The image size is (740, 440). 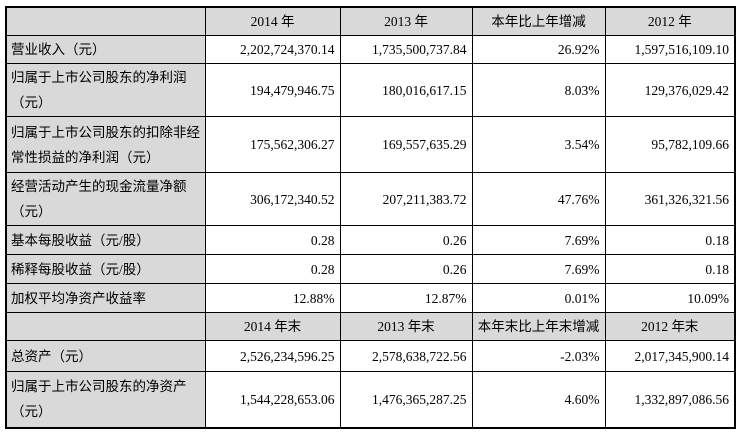 What do you see at coordinates (538, 144) in the screenshot?
I see `cell-change: 3.54%` at bounding box center [538, 144].